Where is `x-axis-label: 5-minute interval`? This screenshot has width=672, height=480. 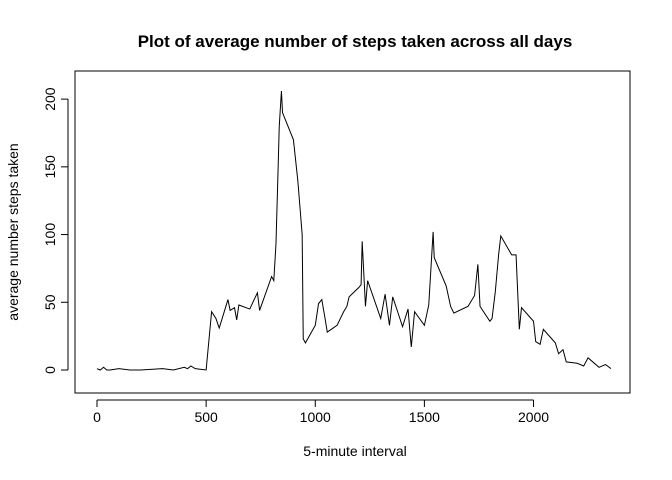
x-axis-label: 5-minute interval is located at coordinates (355, 451).